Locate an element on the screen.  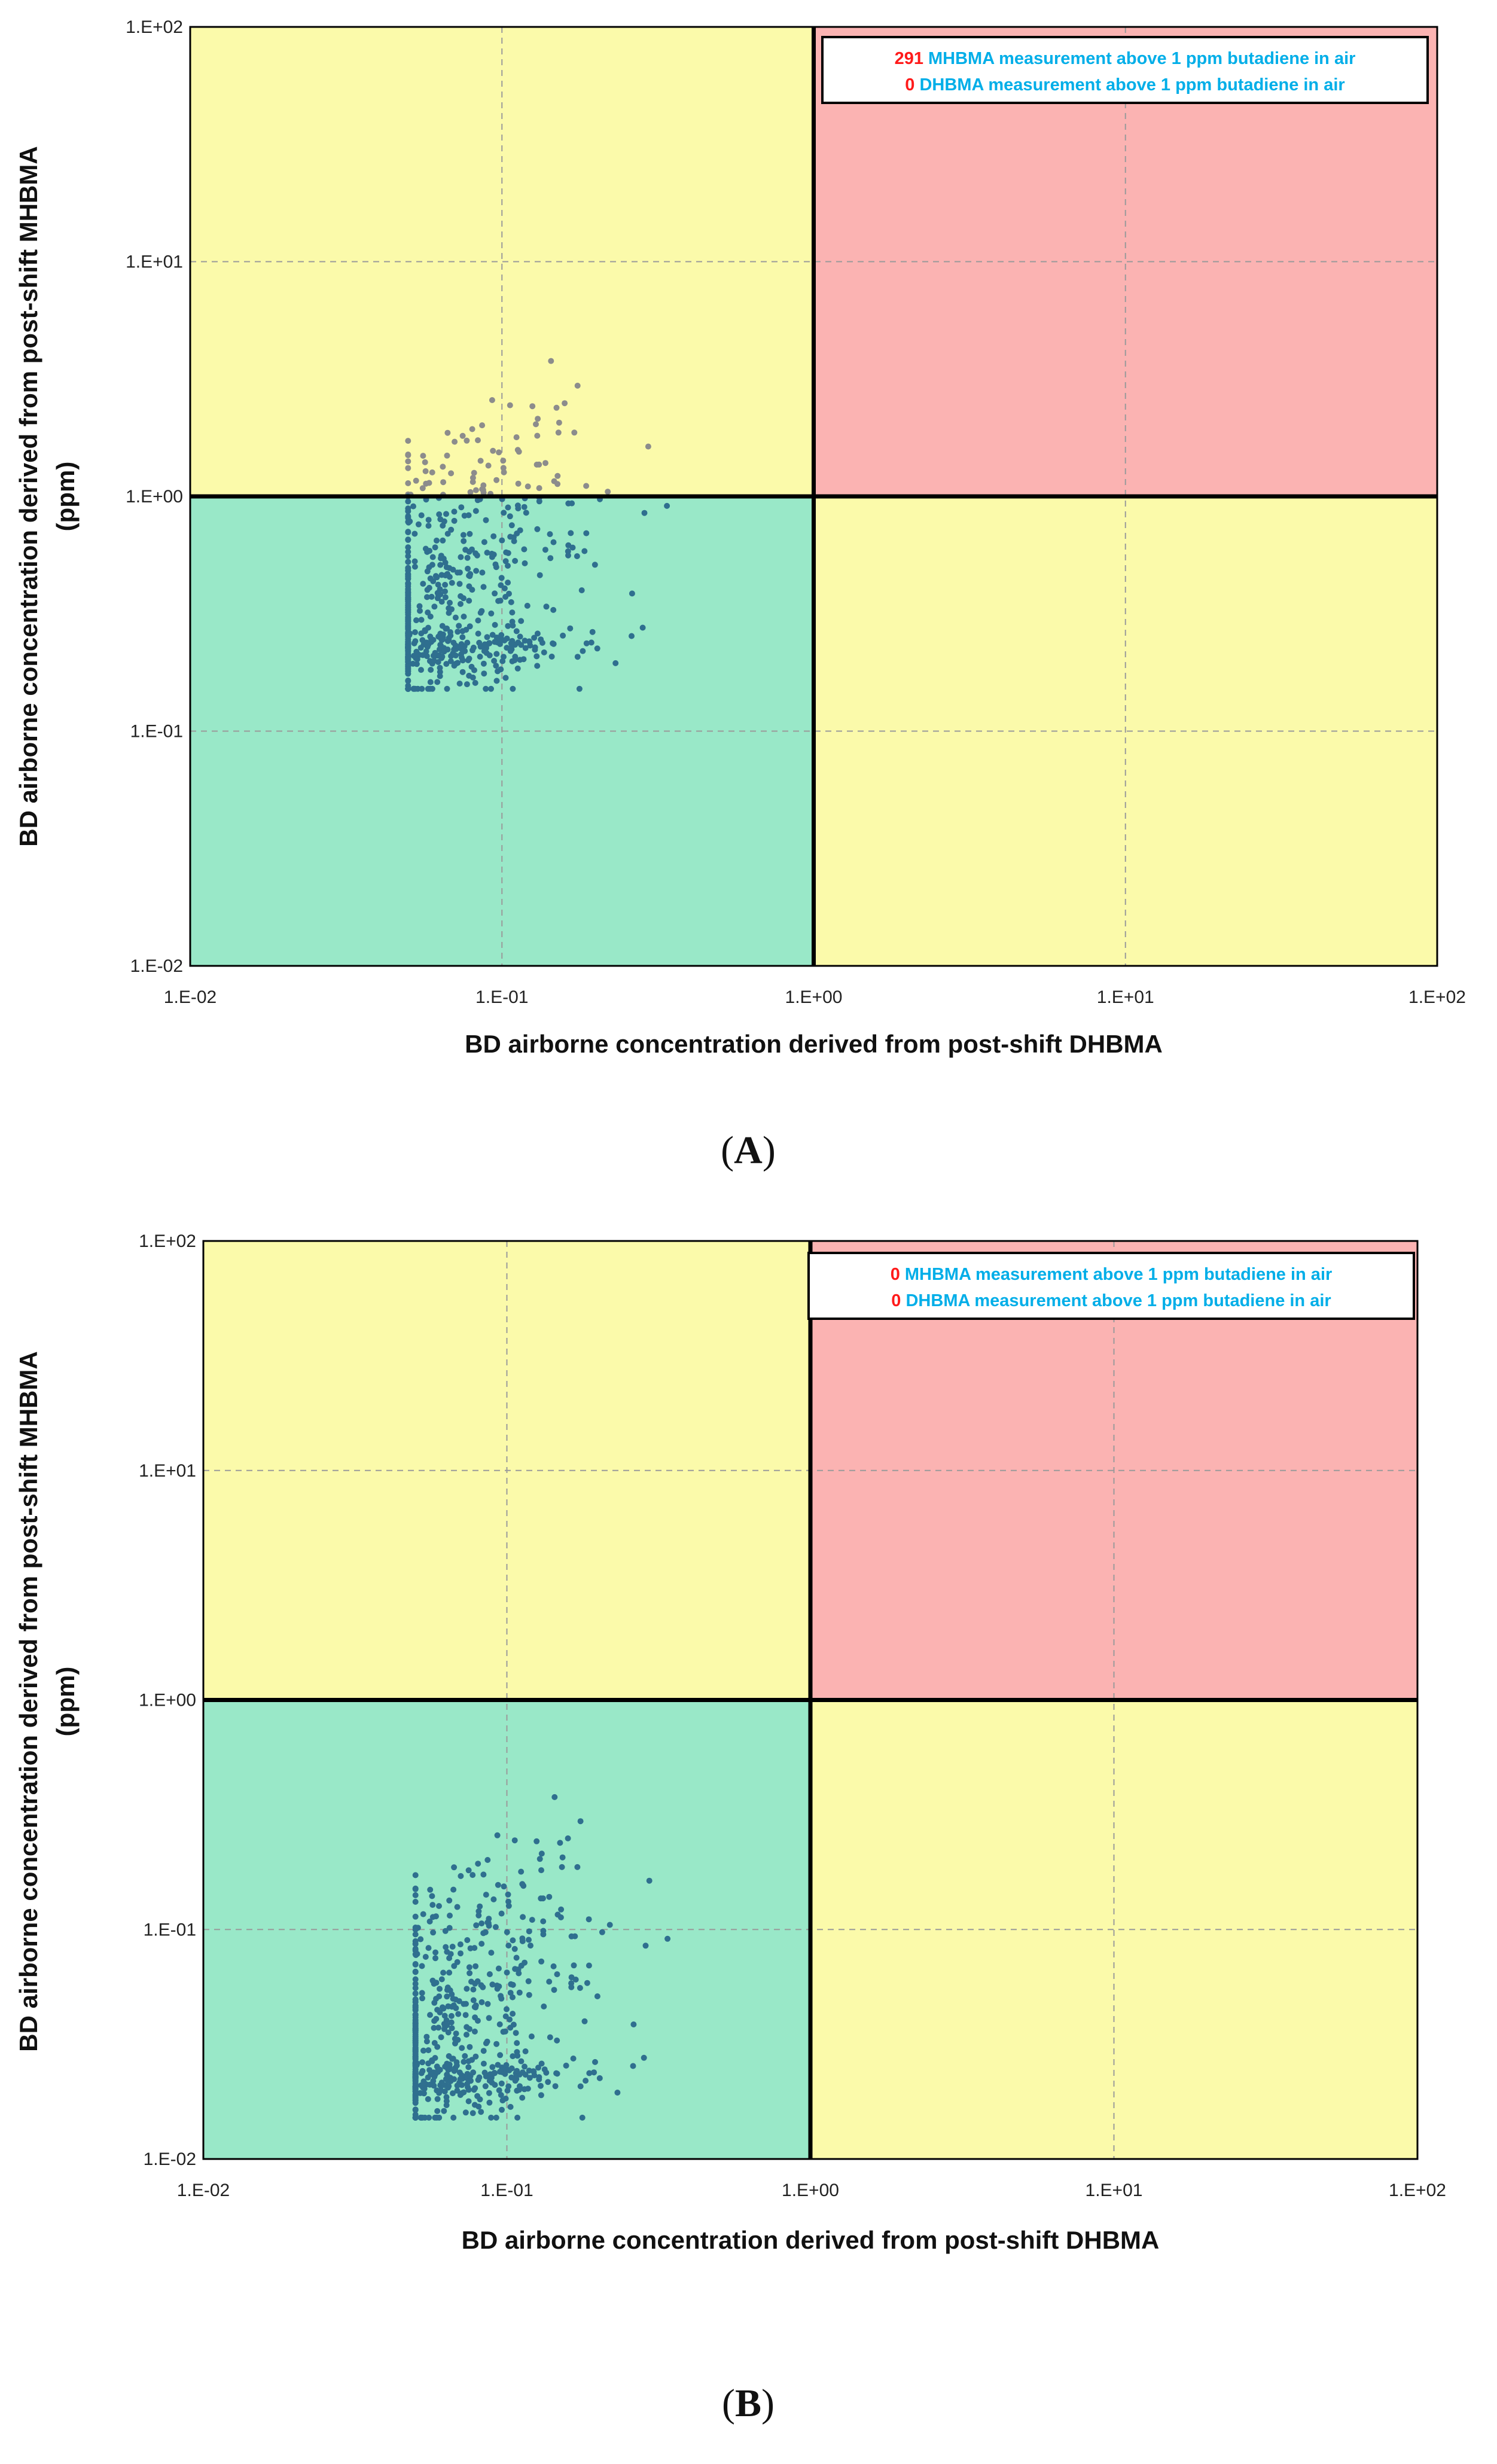
scatter-series is located at coordinates (537, 525).